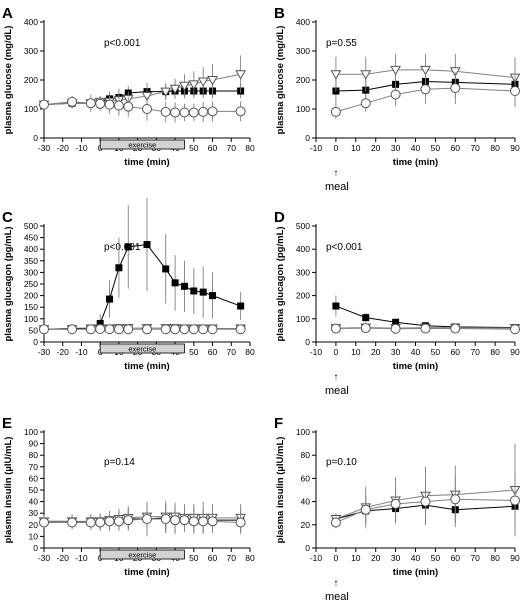 This screenshot has width=520, height=603. What do you see at coordinates (31, 284) in the screenshot?
I see `y-tick-label: 250` at bounding box center [31, 284].